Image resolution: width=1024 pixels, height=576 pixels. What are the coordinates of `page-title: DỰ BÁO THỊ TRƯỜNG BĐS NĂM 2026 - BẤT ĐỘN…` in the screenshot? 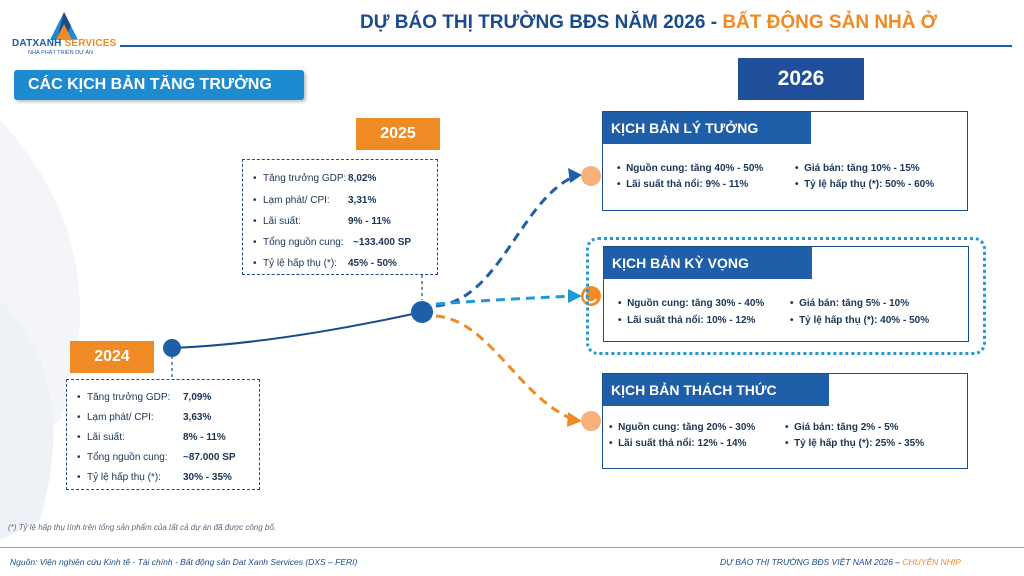 It's located at (648, 22).